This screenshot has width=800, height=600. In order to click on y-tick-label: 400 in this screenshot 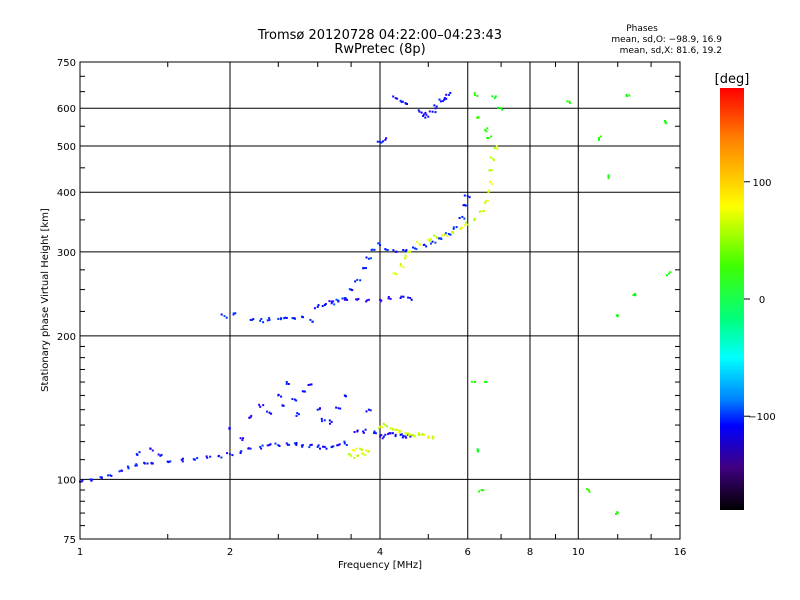, I will do `click(66, 193)`.